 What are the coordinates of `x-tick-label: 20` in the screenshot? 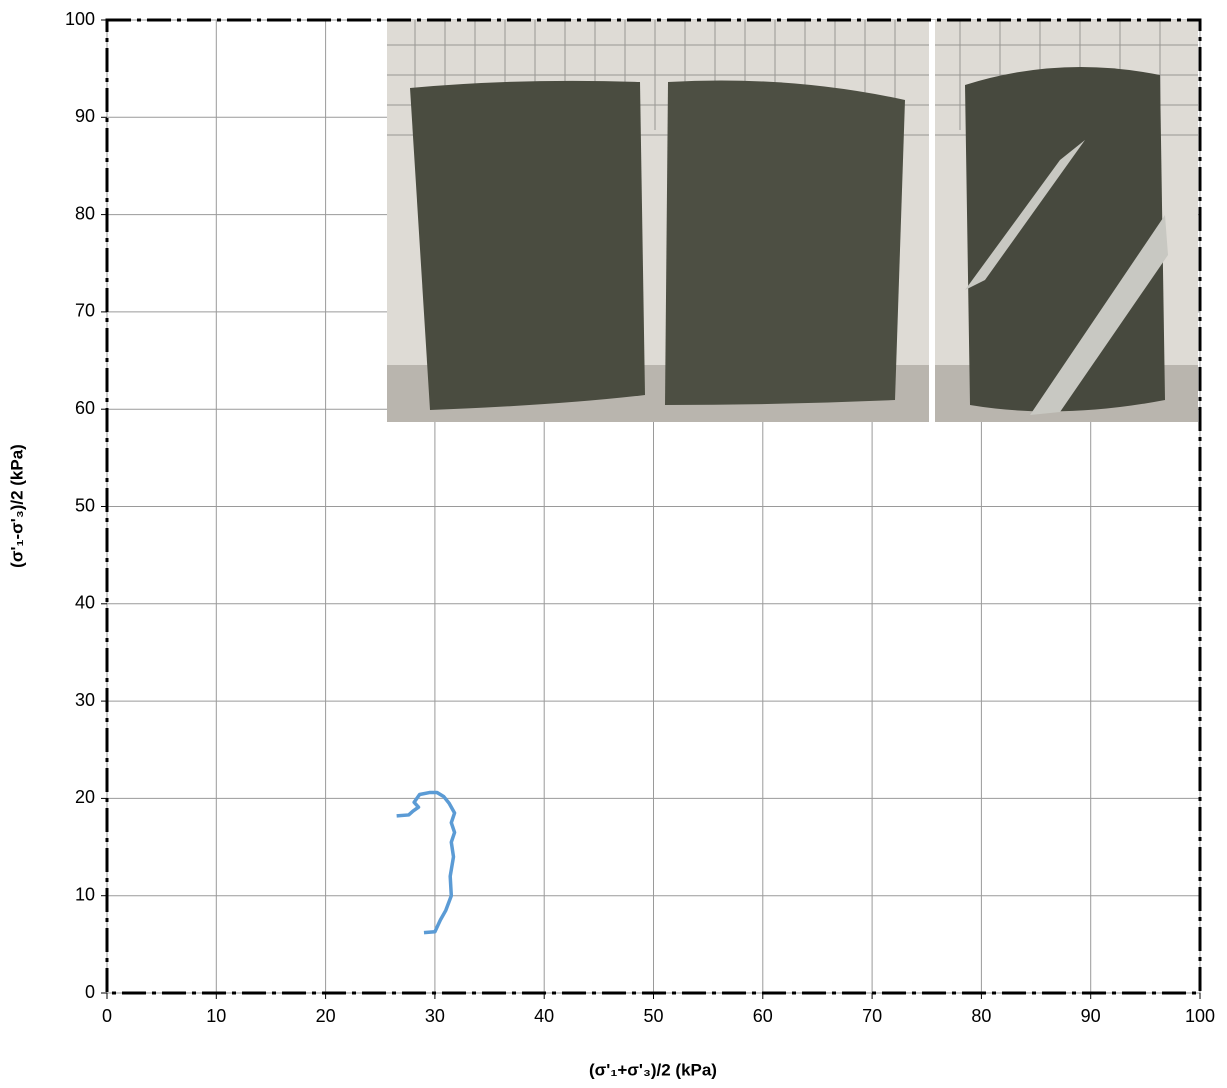 It's located at (326, 1016).